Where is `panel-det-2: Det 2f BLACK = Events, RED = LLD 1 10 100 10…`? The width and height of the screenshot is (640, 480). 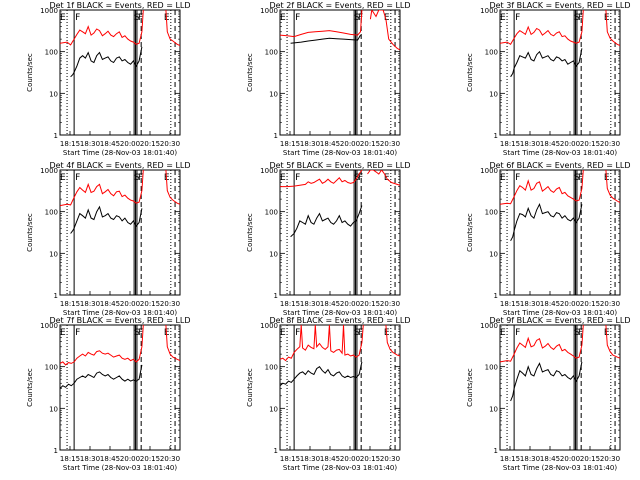
panel-det-2: Det 2f BLACK = Events, RED = LLD 1 10 100 10… is located at coordinates (328, 79).